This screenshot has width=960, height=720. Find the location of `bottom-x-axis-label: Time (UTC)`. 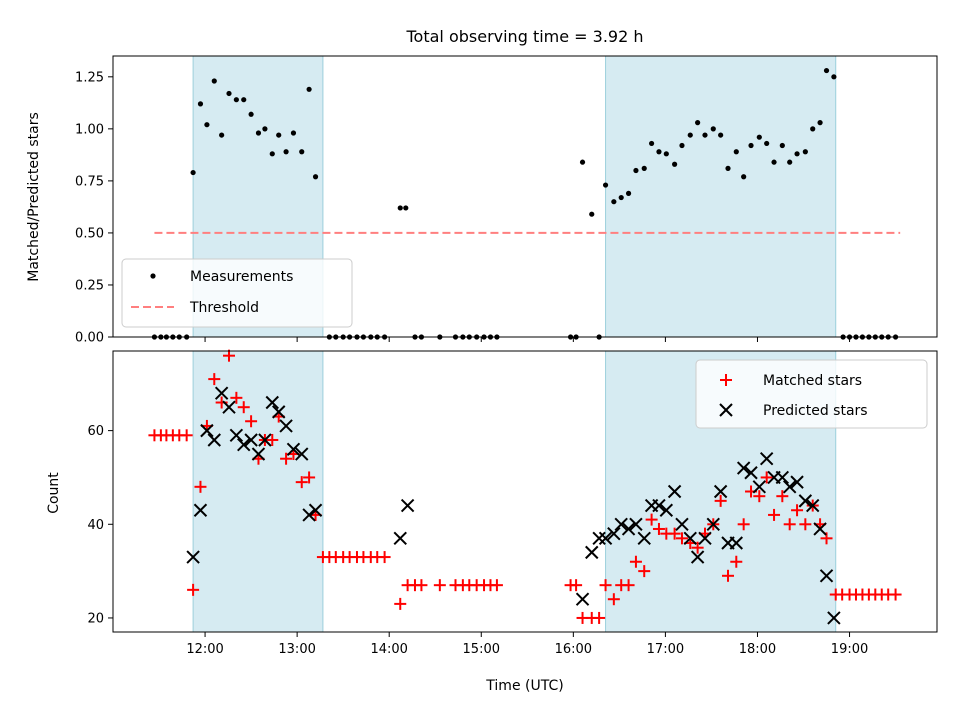

bottom-x-axis-label: Time (UTC) is located at coordinates (524, 686).